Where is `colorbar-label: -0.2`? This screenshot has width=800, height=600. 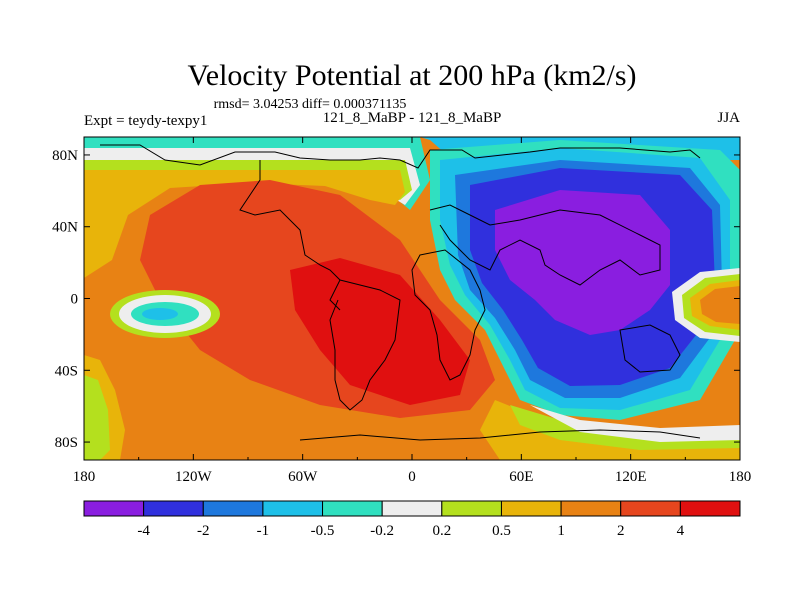
colorbar-label: -0.2 is located at coordinates (382, 531).